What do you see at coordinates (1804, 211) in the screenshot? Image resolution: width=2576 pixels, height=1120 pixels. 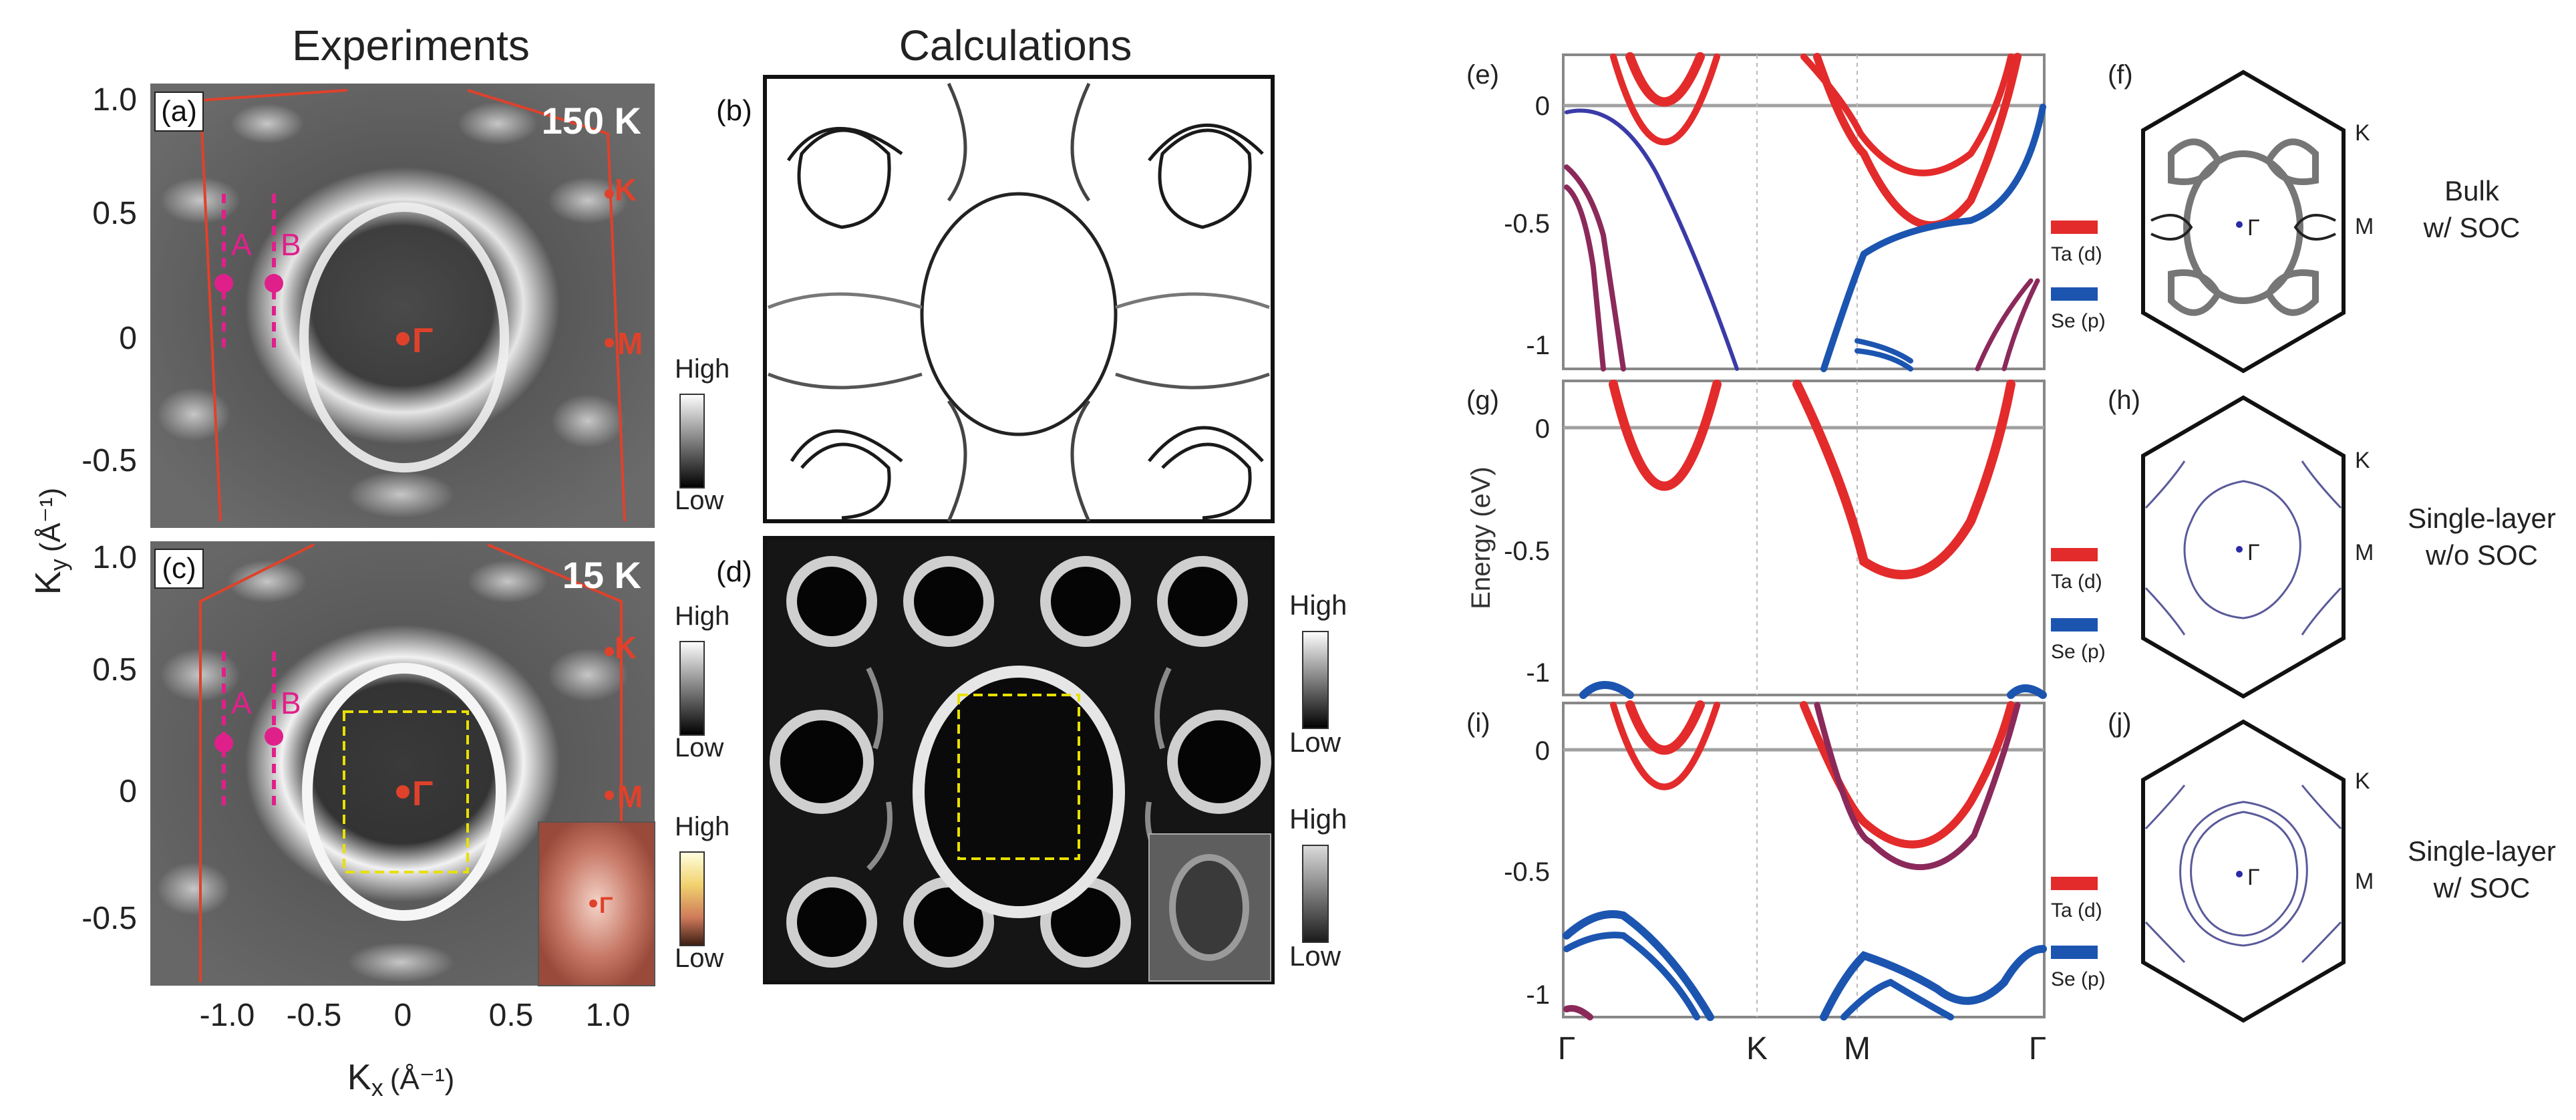 I see `panel-e-frame` at bounding box center [1804, 211].